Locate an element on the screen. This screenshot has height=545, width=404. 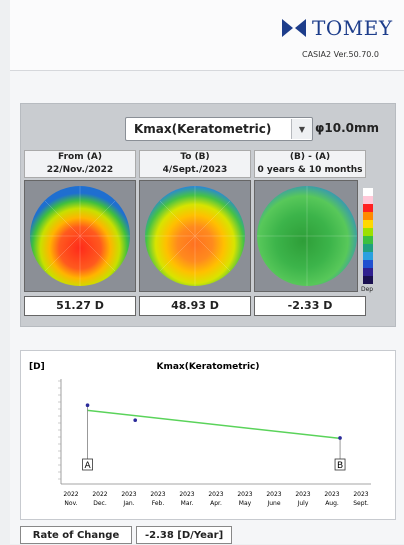
marker-a-box is located at coordinates (87, 464).